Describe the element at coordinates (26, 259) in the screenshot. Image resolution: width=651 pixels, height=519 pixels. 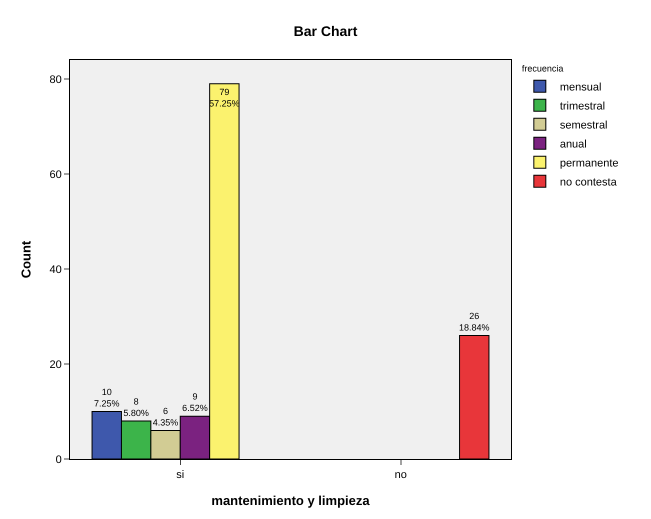
I see `y-axis-title: Count` at that location.